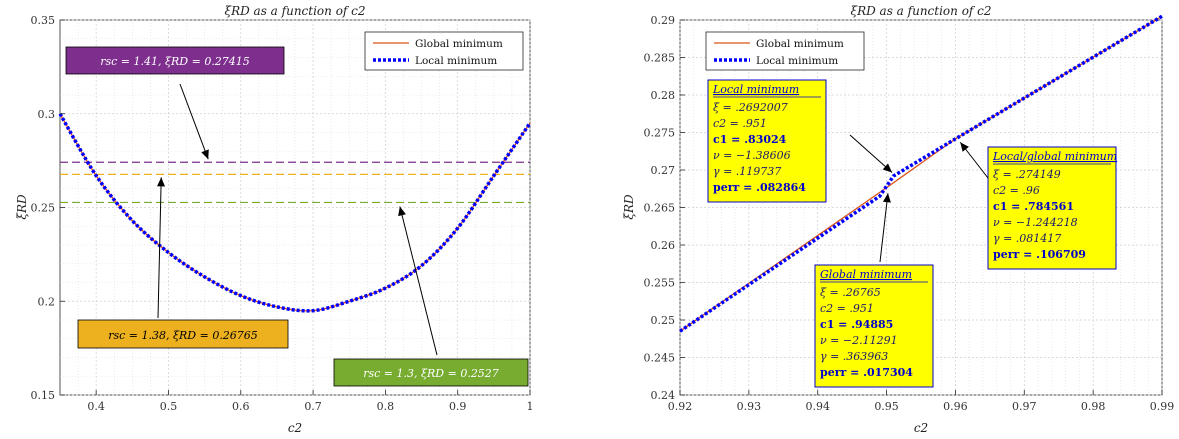 This screenshot has height=439, width=1179. What do you see at coordinates (47, 114) in the screenshot?
I see `left-y-tick-label: 0.3` at bounding box center [47, 114].